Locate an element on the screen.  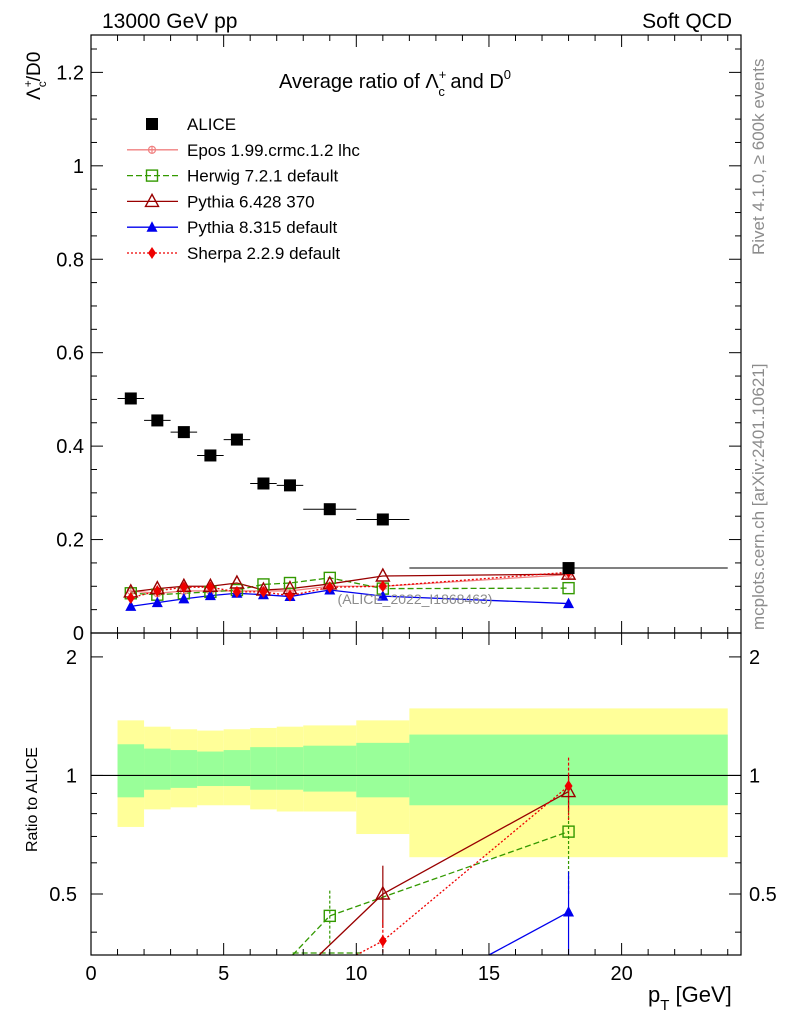
legend-sherpa-marker is located at coordinates (152, 253).